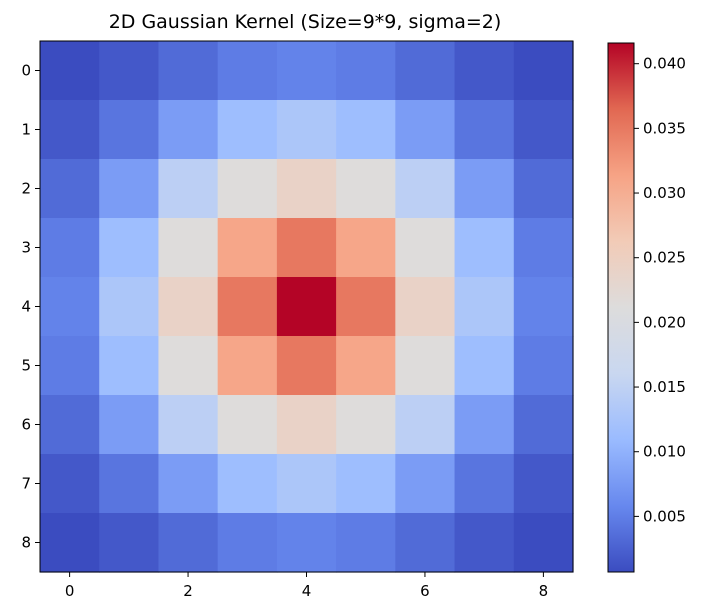 The width and height of the screenshot is (716, 613). Describe the element at coordinates (543, 130) in the screenshot. I see `heatmap-cell-r1-c8` at that location.